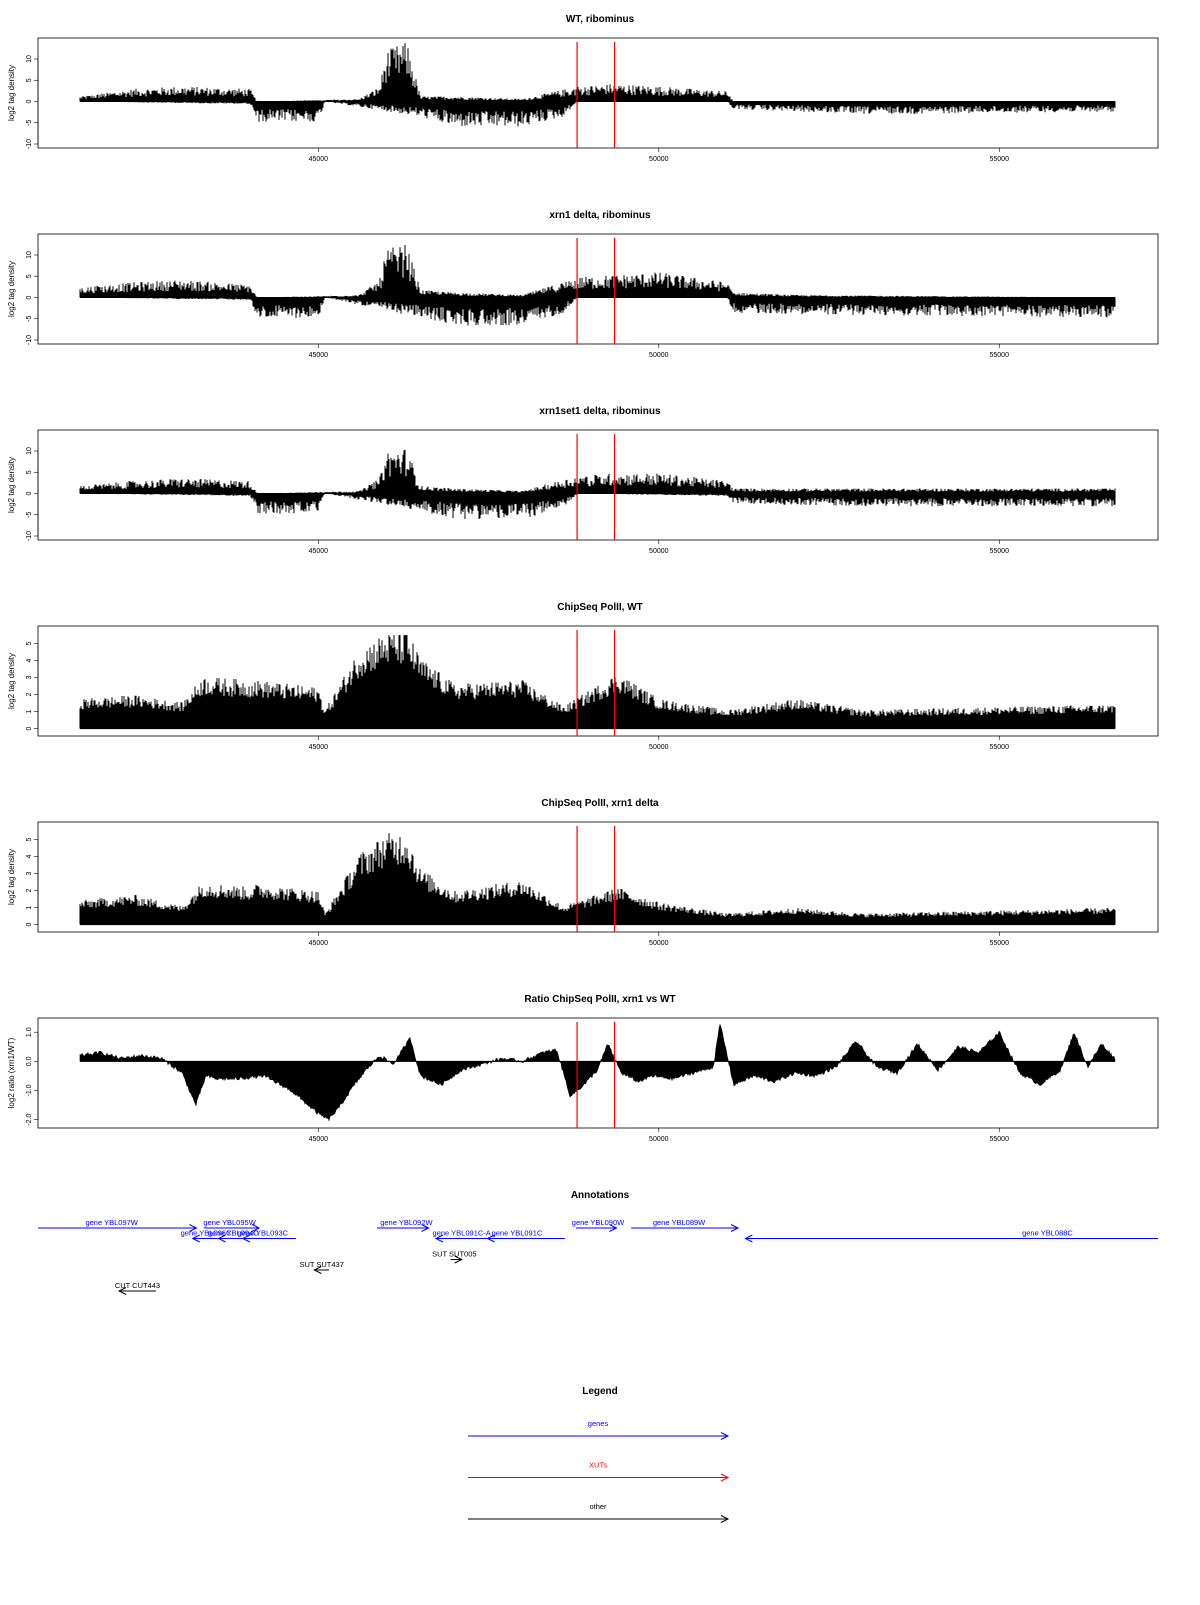 This screenshot has width=1200, height=1605. I want to click on panel-title: xrn1set1 delta, ribominus, so click(600, 411).